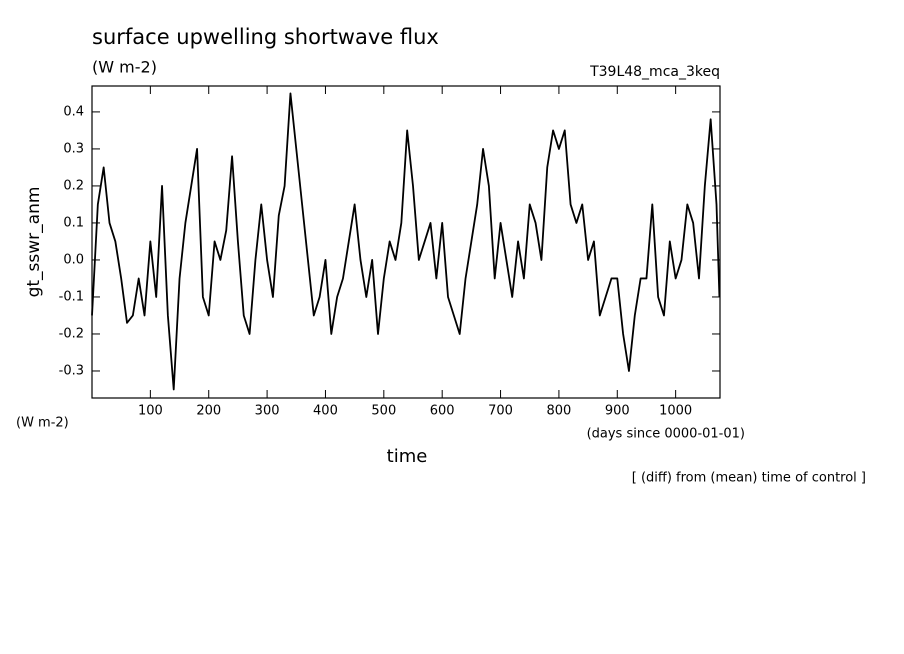  I want to click on y-tick-label: -0.2, so click(71, 333).